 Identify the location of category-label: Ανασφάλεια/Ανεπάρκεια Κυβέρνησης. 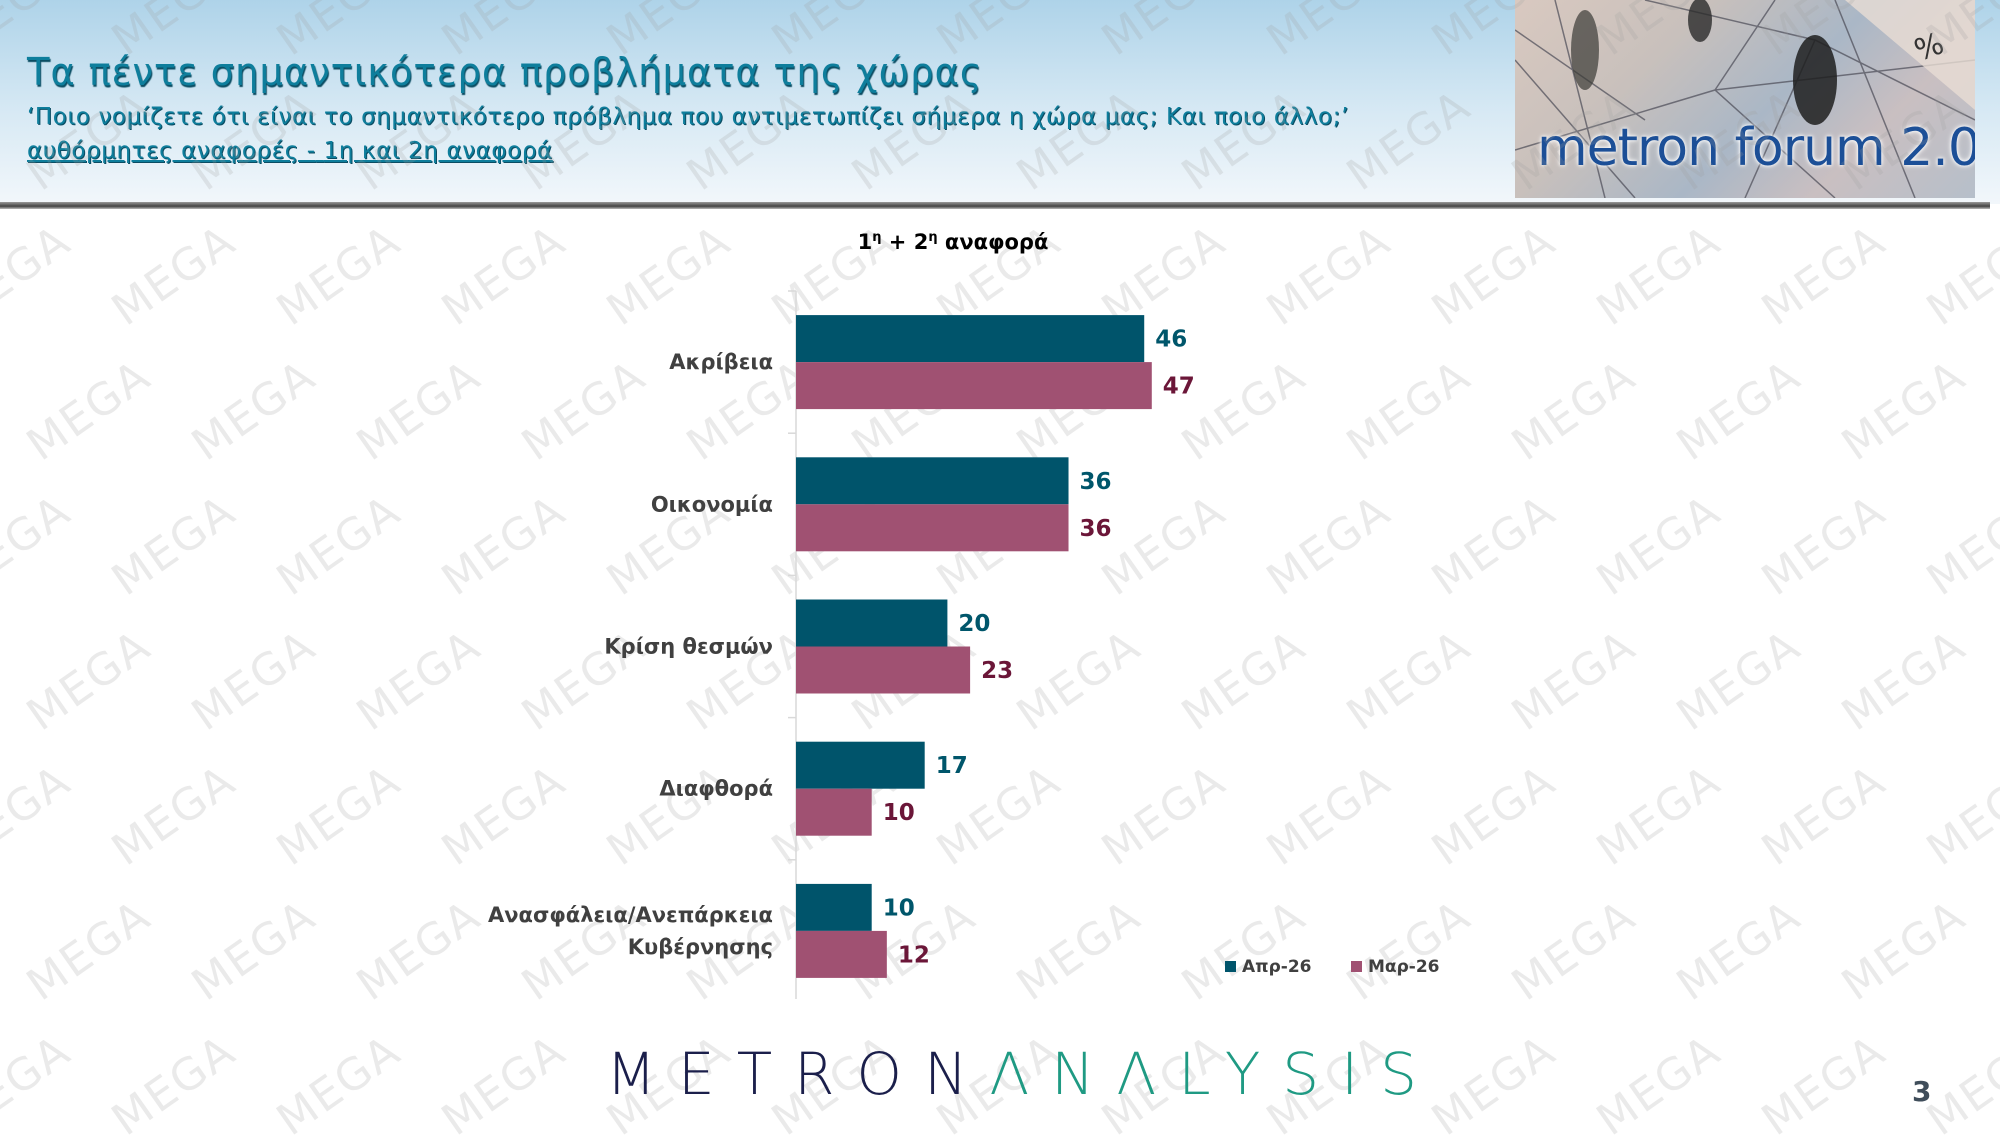
(630, 931).